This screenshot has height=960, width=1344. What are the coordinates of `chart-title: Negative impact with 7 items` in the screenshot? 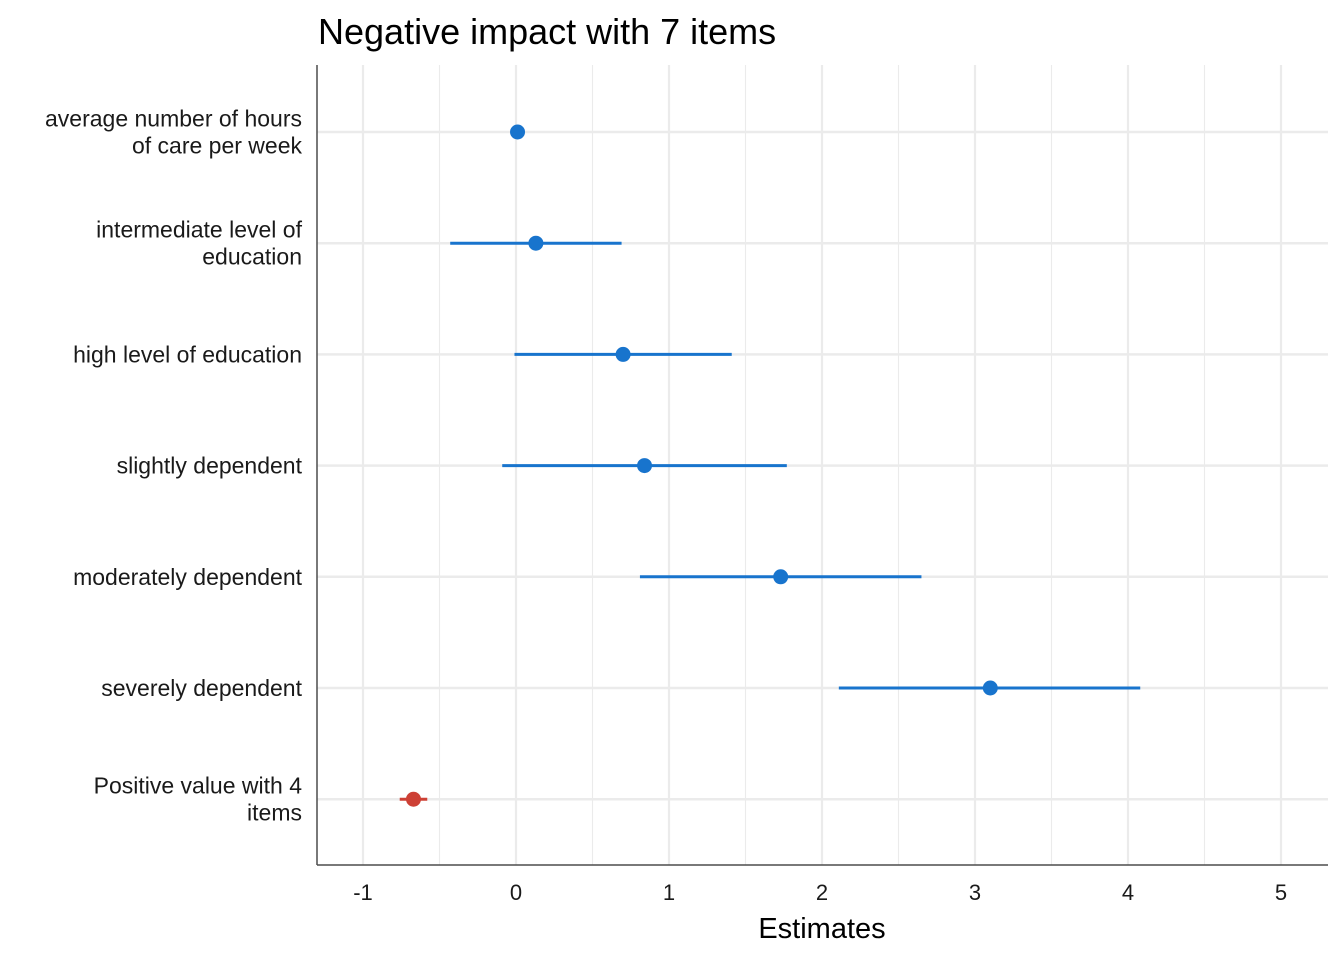 It's located at (547, 31).